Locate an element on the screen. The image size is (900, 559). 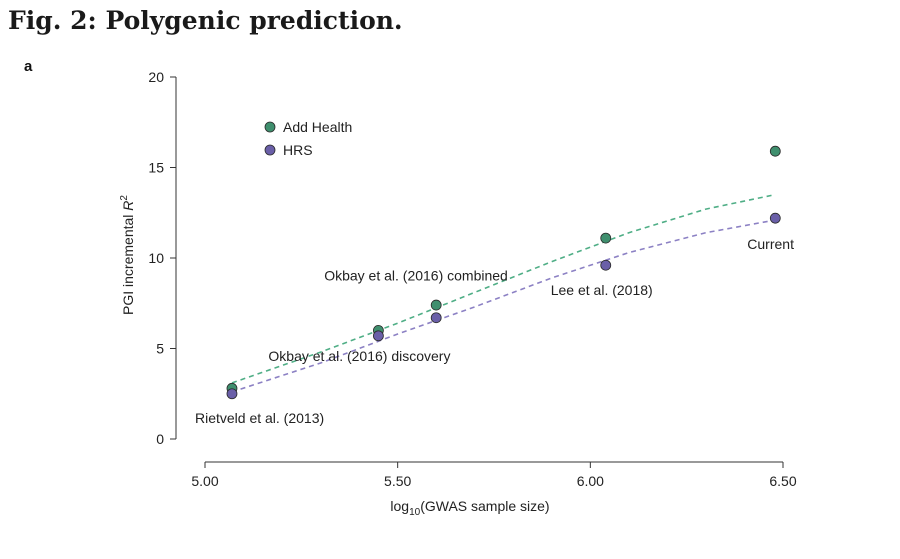
x-axis-label-main: log is located at coordinates (399, 506).